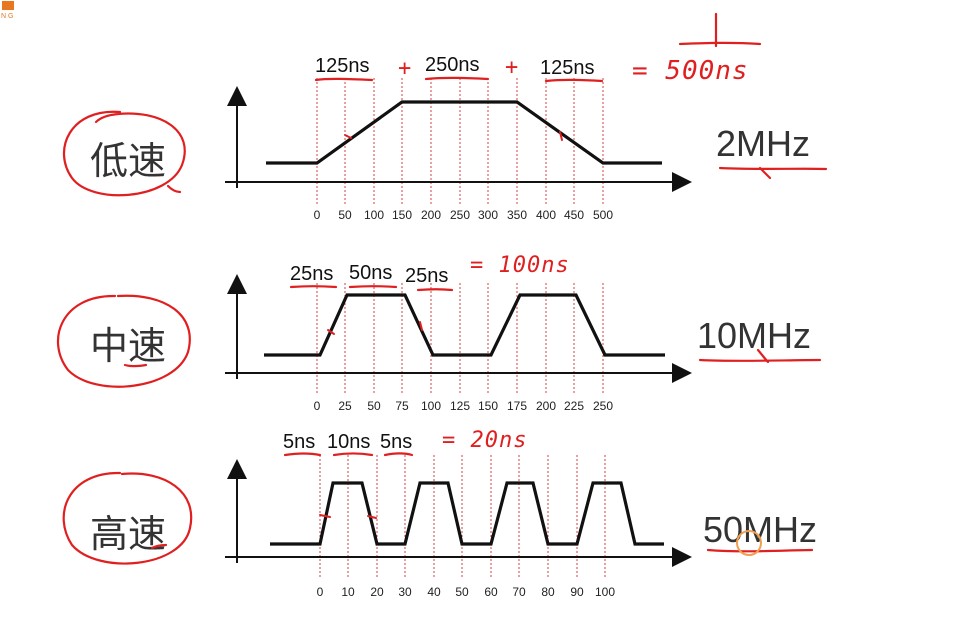  I want to click on tick-label: 450, so click(574, 215).